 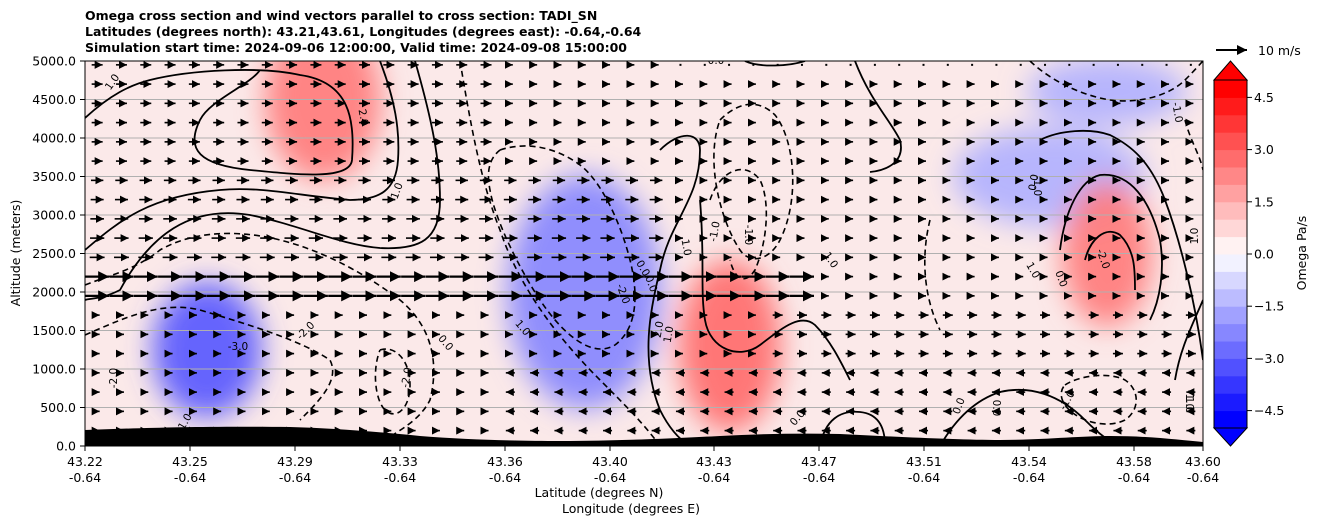 I want to click on x-tick-label-lat: 43.43, so click(x=714, y=461).